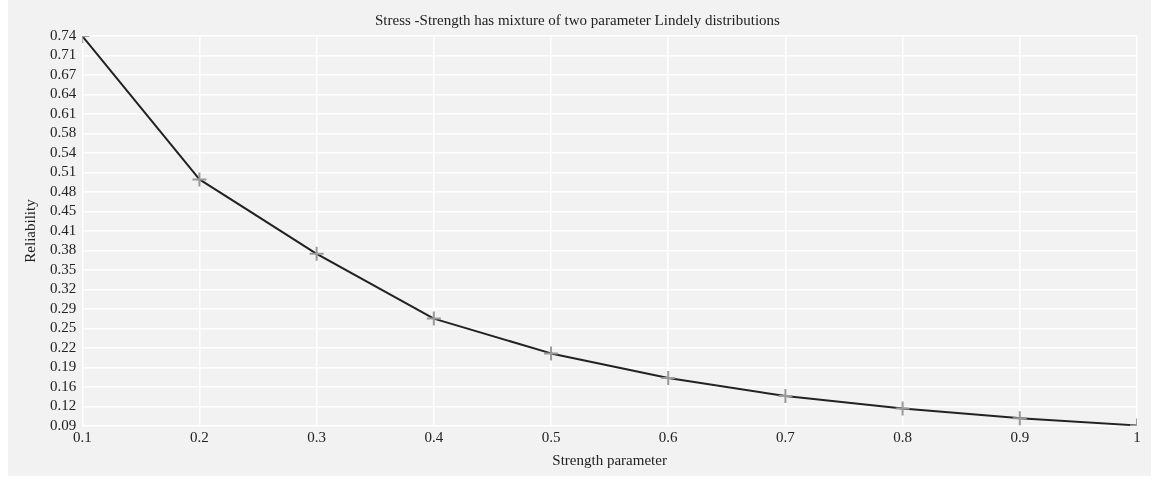 The image size is (1159, 483). What do you see at coordinates (63, 288) in the screenshot?
I see `y-tick-label: 0.32` at bounding box center [63, 288].